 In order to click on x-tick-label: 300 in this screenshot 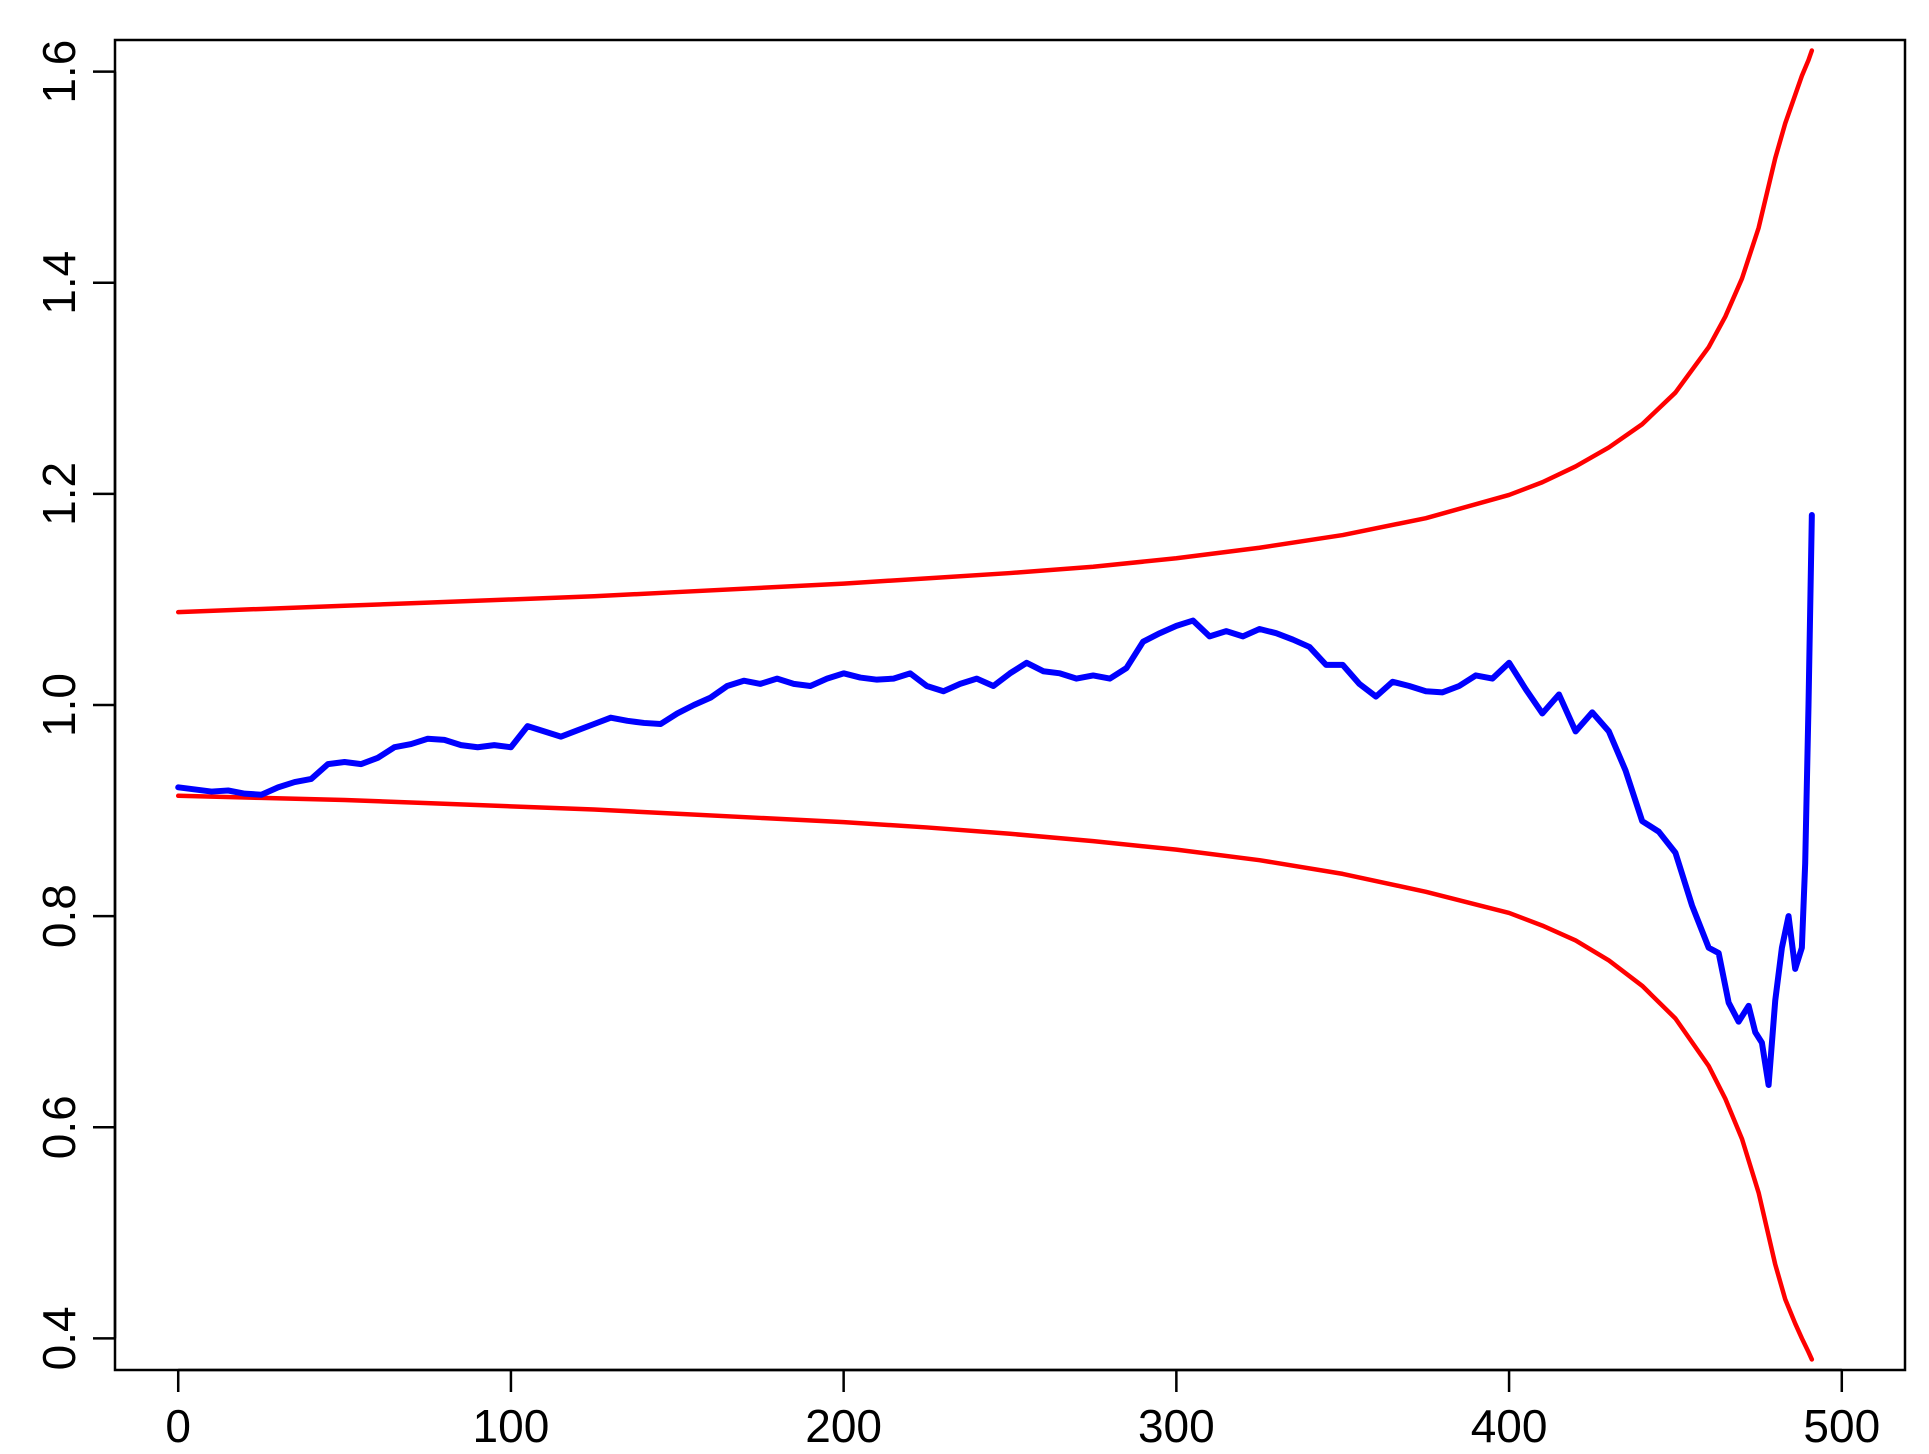, I will do `click(1176, 1426)`.